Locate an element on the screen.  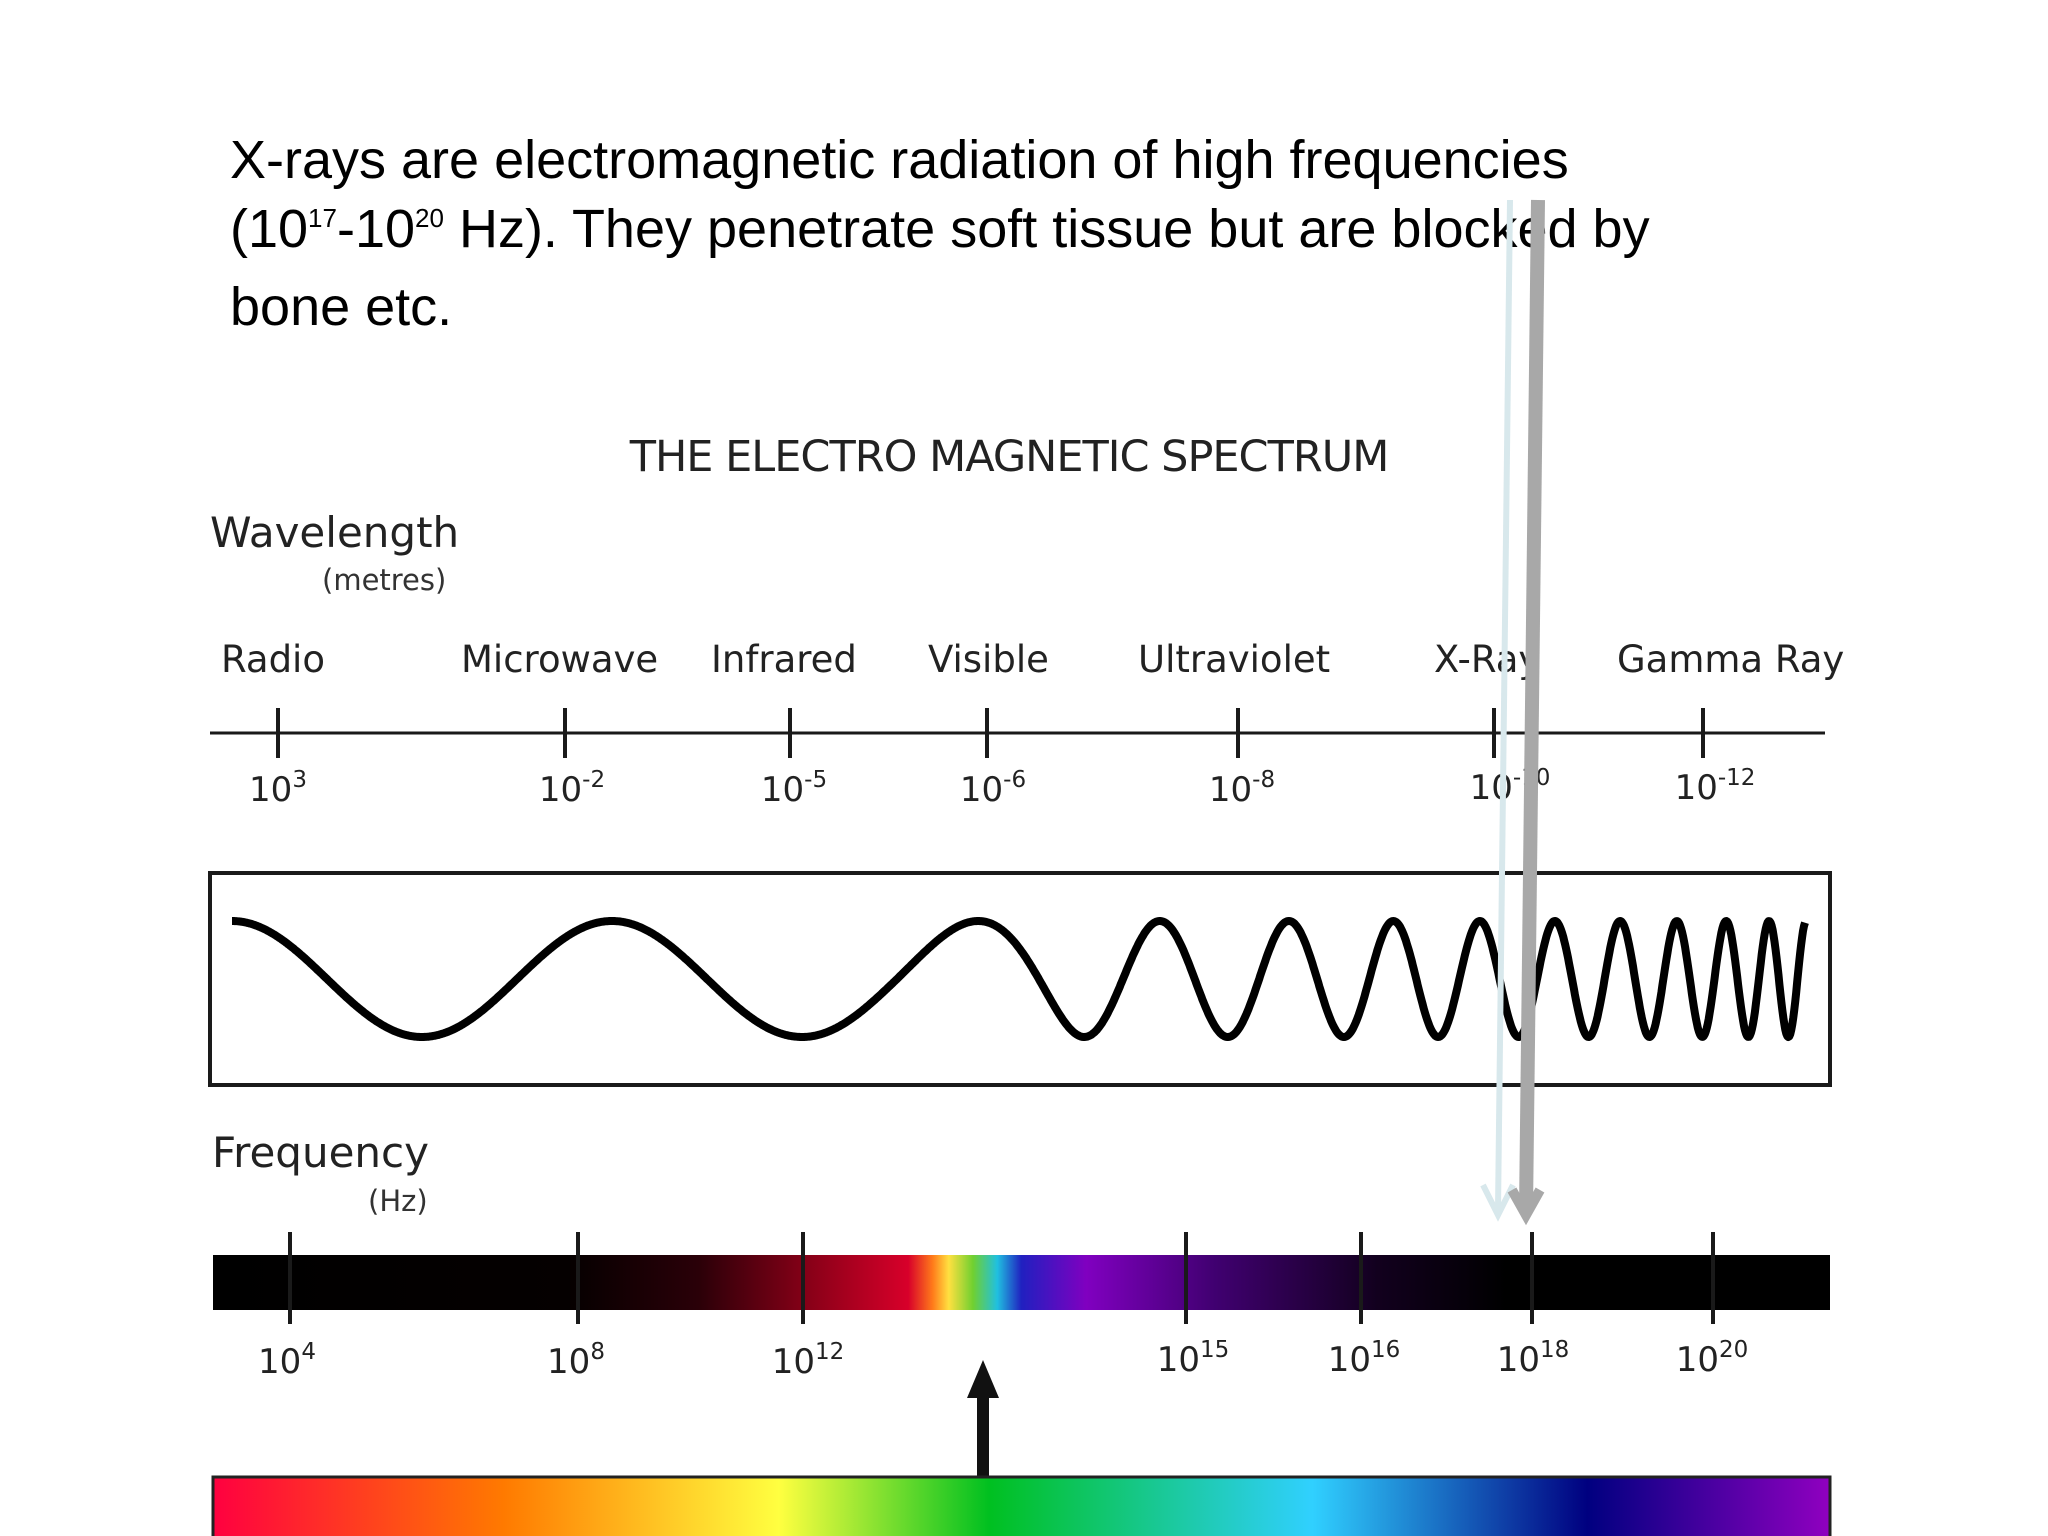
band-label-radio: Radio is located at coordinates (273, 659).